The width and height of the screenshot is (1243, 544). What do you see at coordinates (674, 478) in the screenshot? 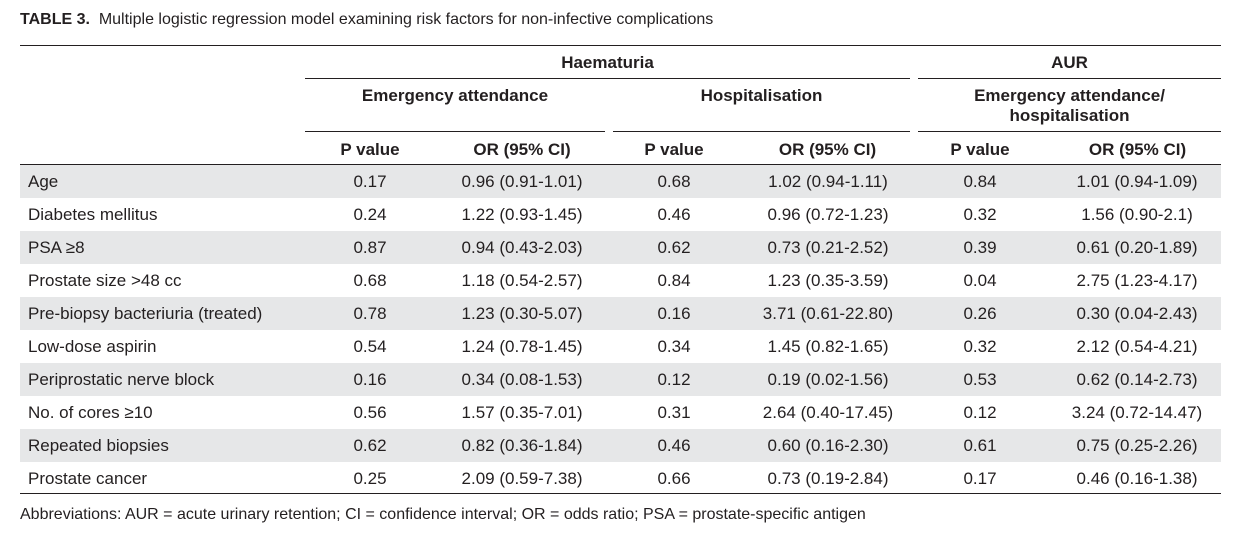
I see `p-value-cell: 0.66` at bounding box center [674, 478].